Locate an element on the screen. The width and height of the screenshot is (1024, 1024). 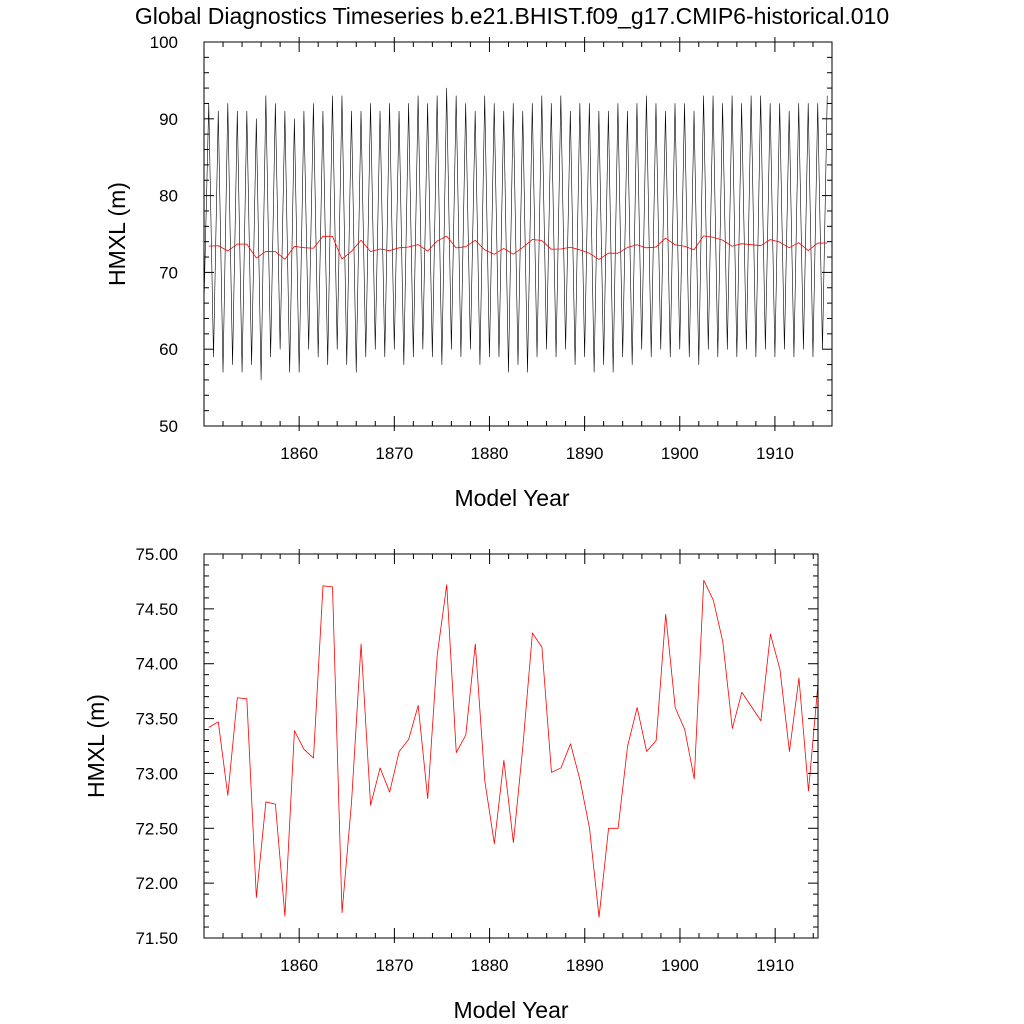
bottom-y-tick-label: 73.00 is located at coordinates (156, 773).